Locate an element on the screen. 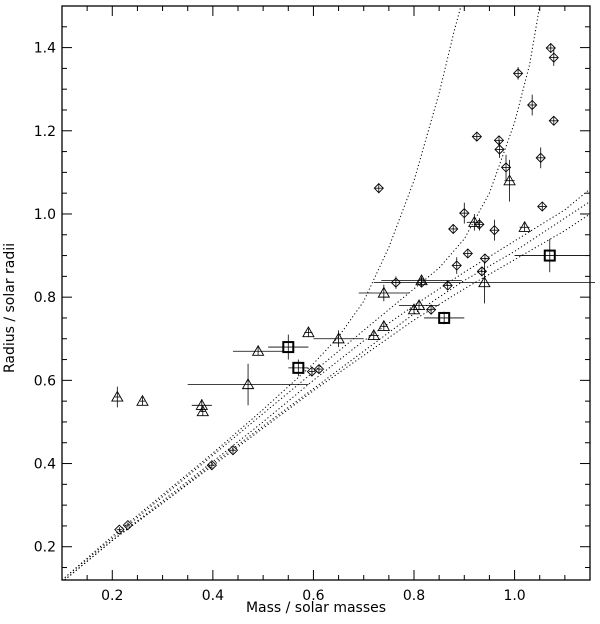 The image size is (600, 624). y-tick-label: 0.4 is located at coordinates (45, 465).